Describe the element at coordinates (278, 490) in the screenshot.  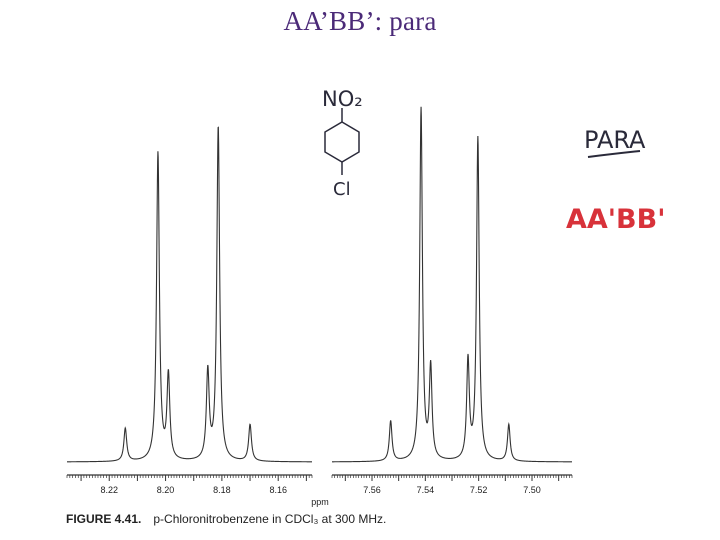
I see `x-tick-label: 8.16` at that location.